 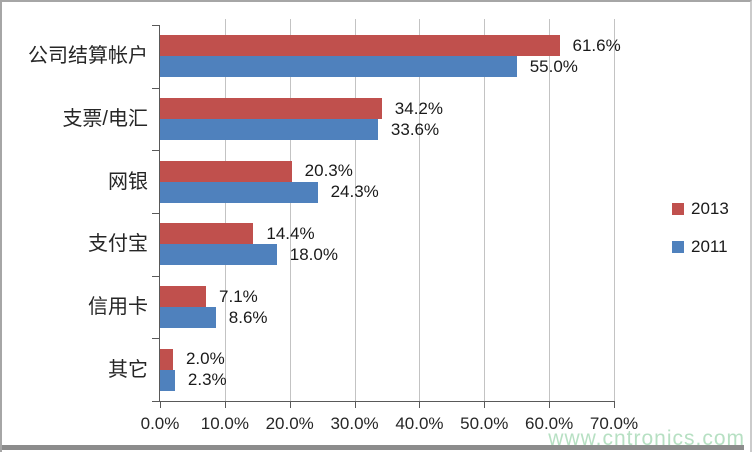 What do you see at coordinates (328, 171) in the screenshot?
I see `value-label-2013: 20.3%` at bounding box center [328, 171].